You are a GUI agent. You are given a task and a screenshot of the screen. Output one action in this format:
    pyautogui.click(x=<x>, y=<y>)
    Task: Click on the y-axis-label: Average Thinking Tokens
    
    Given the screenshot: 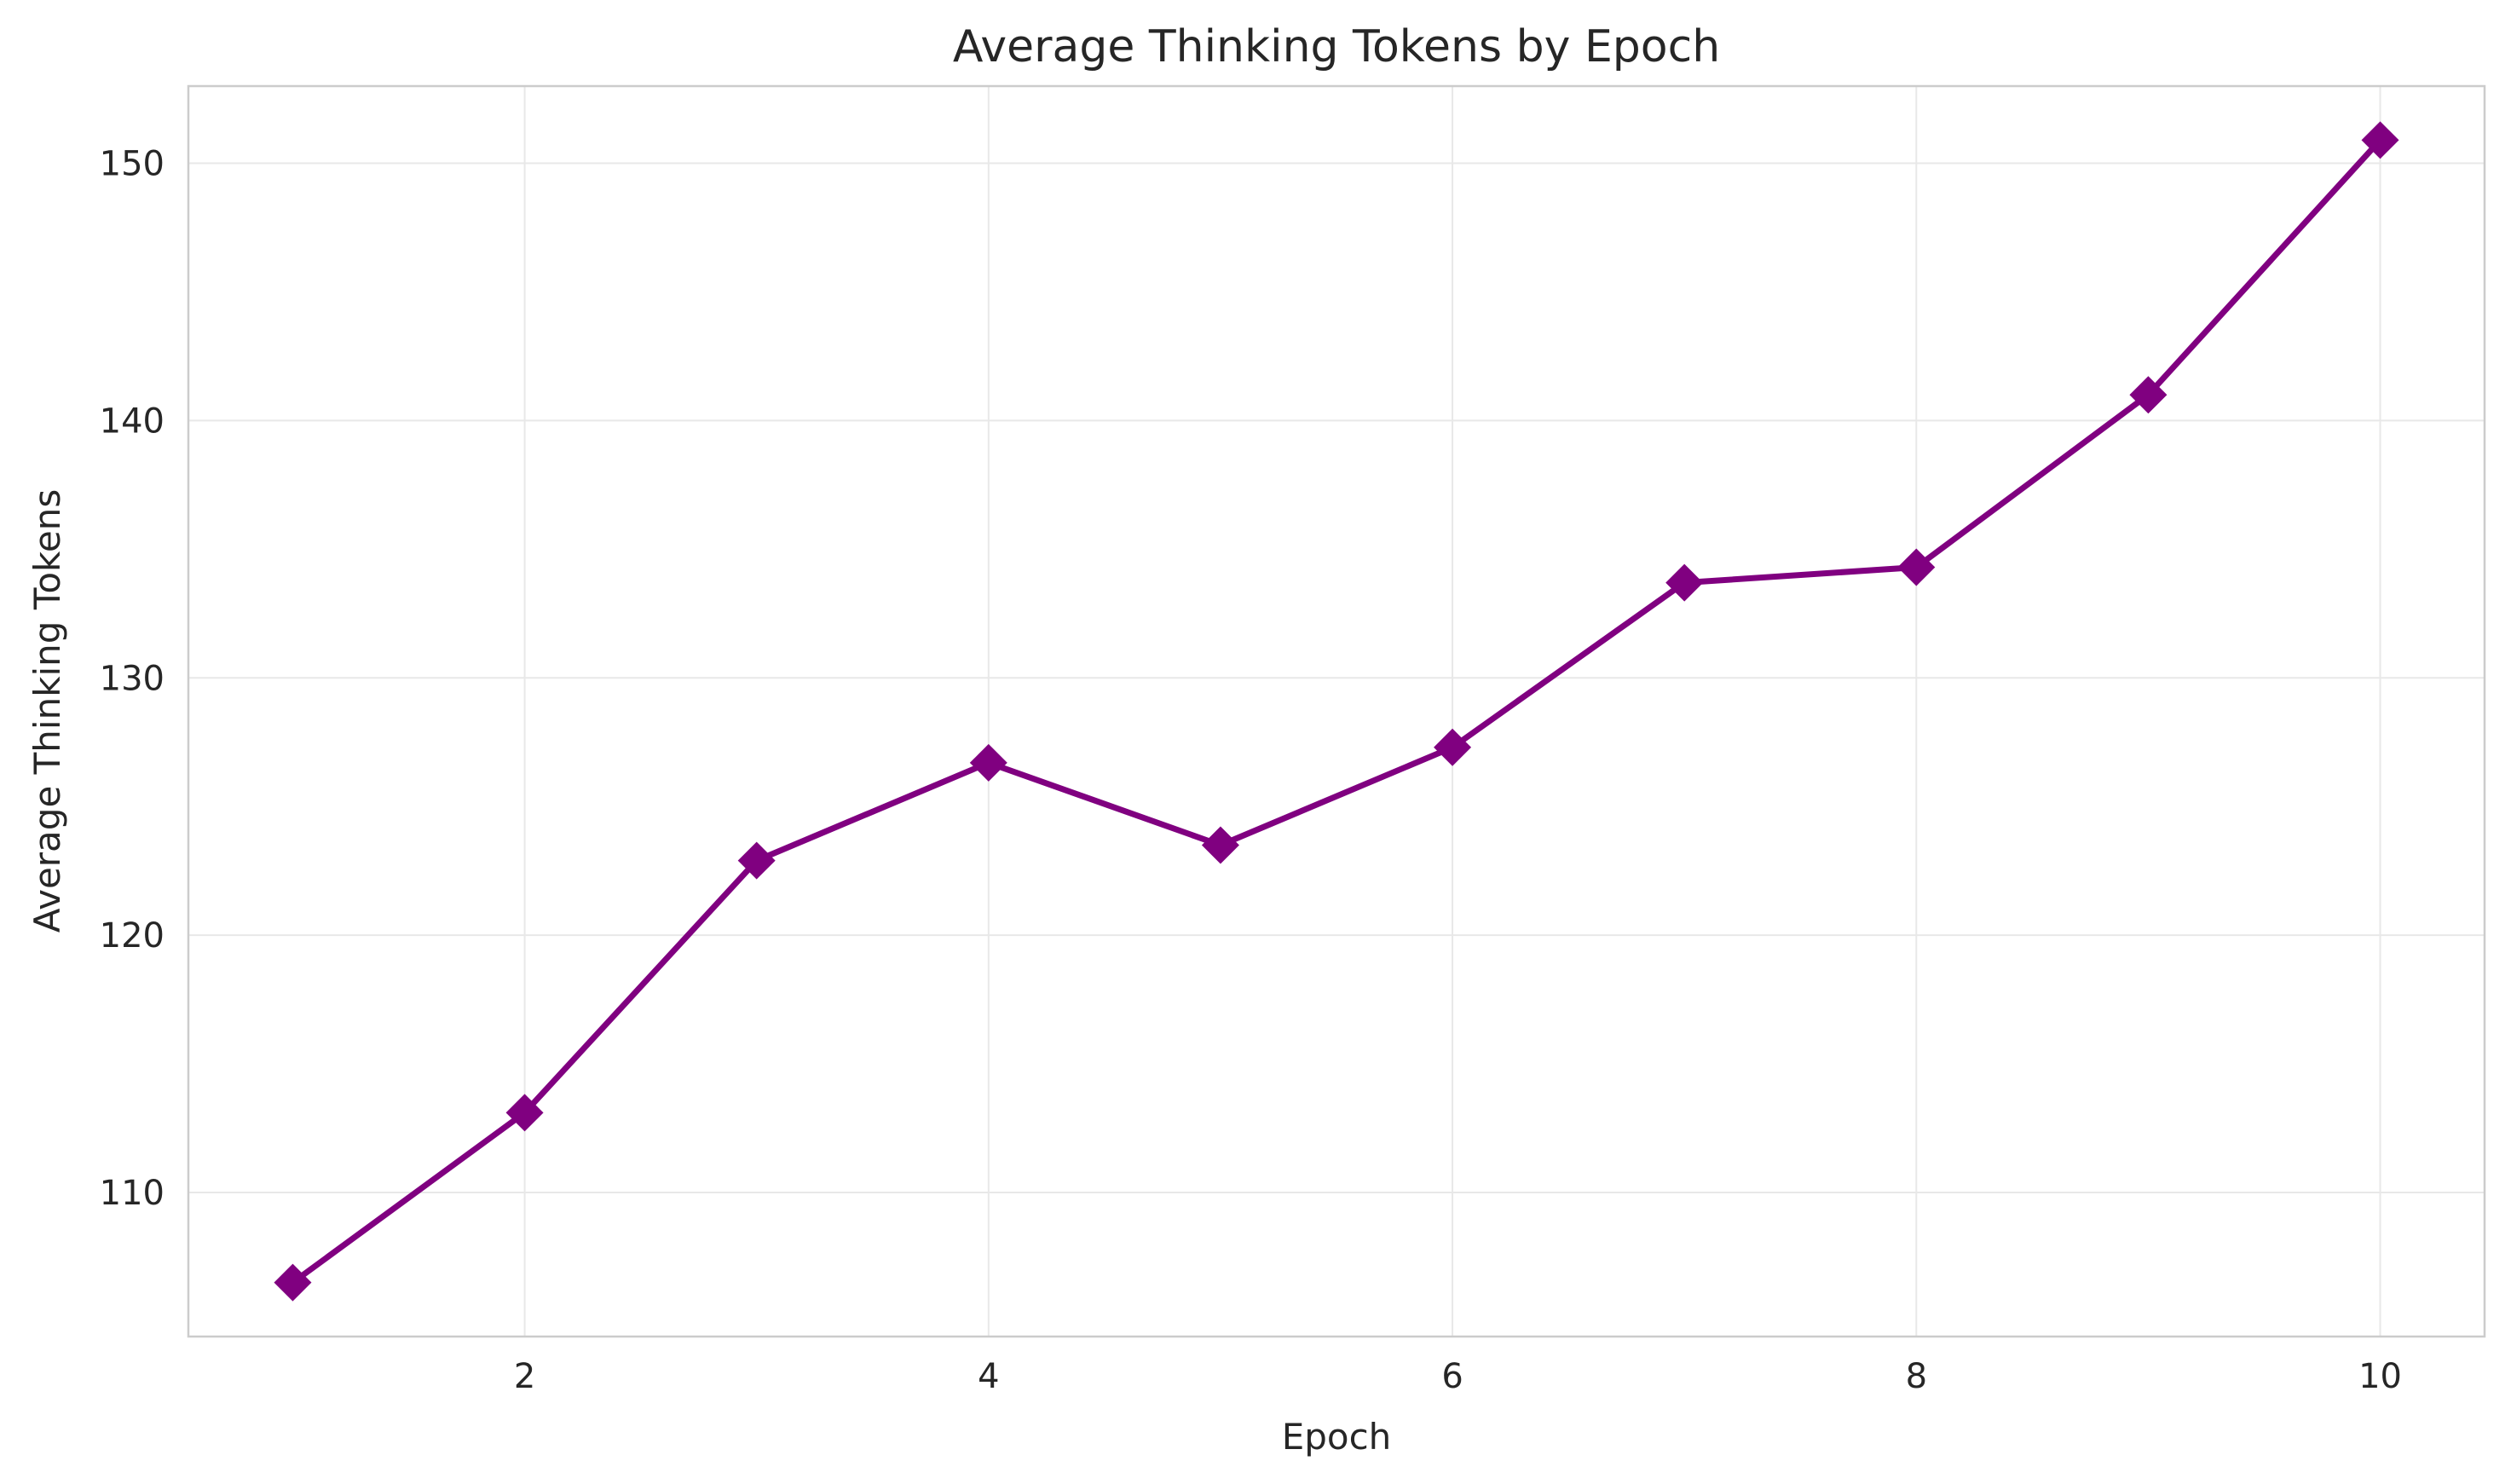 What is the action you would take?
    pyautogui.click(x=47, y=711)
    